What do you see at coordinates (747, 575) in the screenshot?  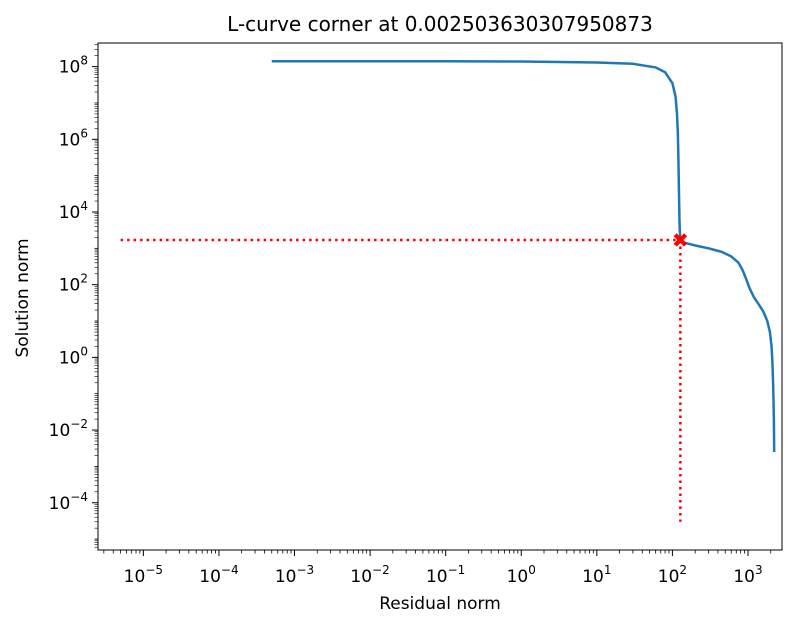 I see `x-tick-label: 10³` at bounding box center [747, 575].